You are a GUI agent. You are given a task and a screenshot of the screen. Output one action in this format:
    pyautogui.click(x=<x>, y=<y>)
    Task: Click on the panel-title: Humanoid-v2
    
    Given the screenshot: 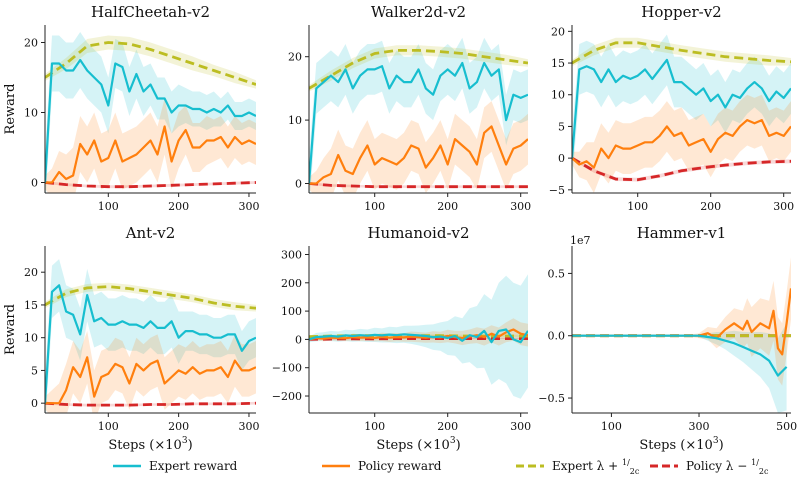 What is the action you would take?
    pyautogui.click(x=418, y=233)
    